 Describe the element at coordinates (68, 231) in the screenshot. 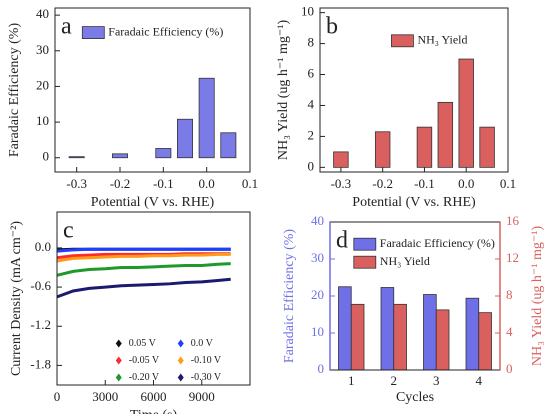

I see `panel-label: c` at that location.